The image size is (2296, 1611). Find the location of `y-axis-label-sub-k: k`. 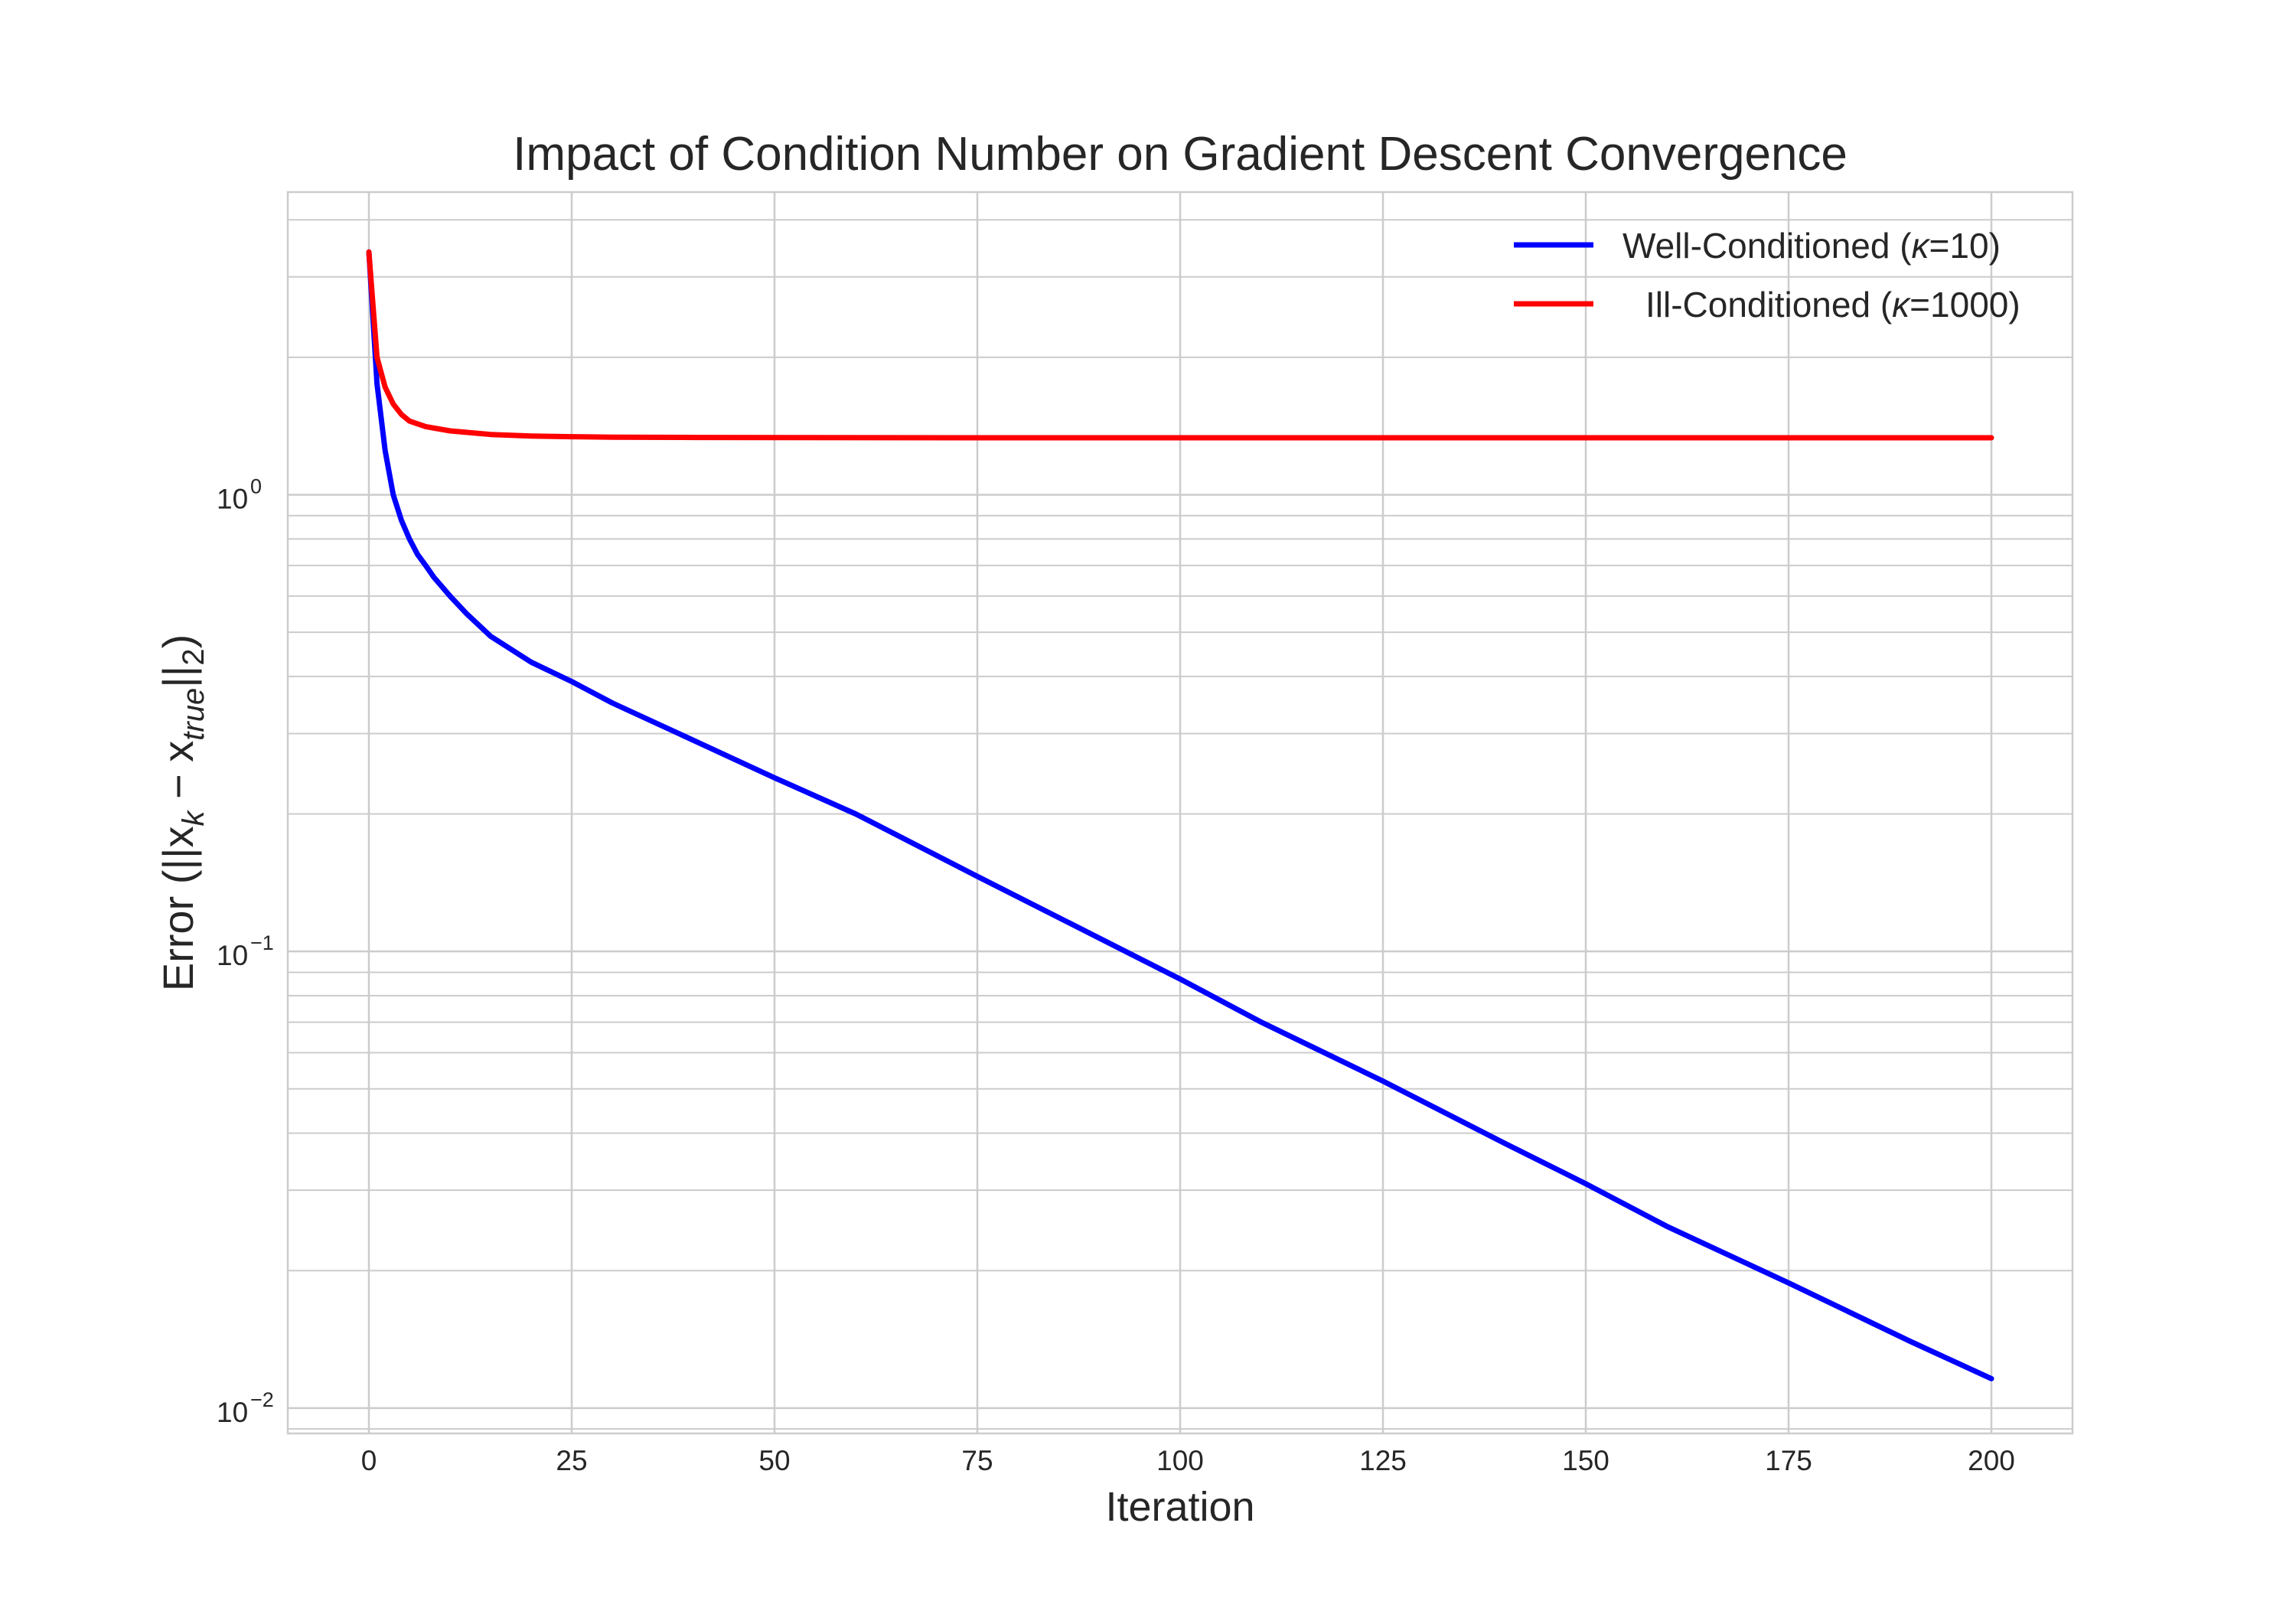

y-axis-label-sub-k: k is located at coordinates (193, 818).